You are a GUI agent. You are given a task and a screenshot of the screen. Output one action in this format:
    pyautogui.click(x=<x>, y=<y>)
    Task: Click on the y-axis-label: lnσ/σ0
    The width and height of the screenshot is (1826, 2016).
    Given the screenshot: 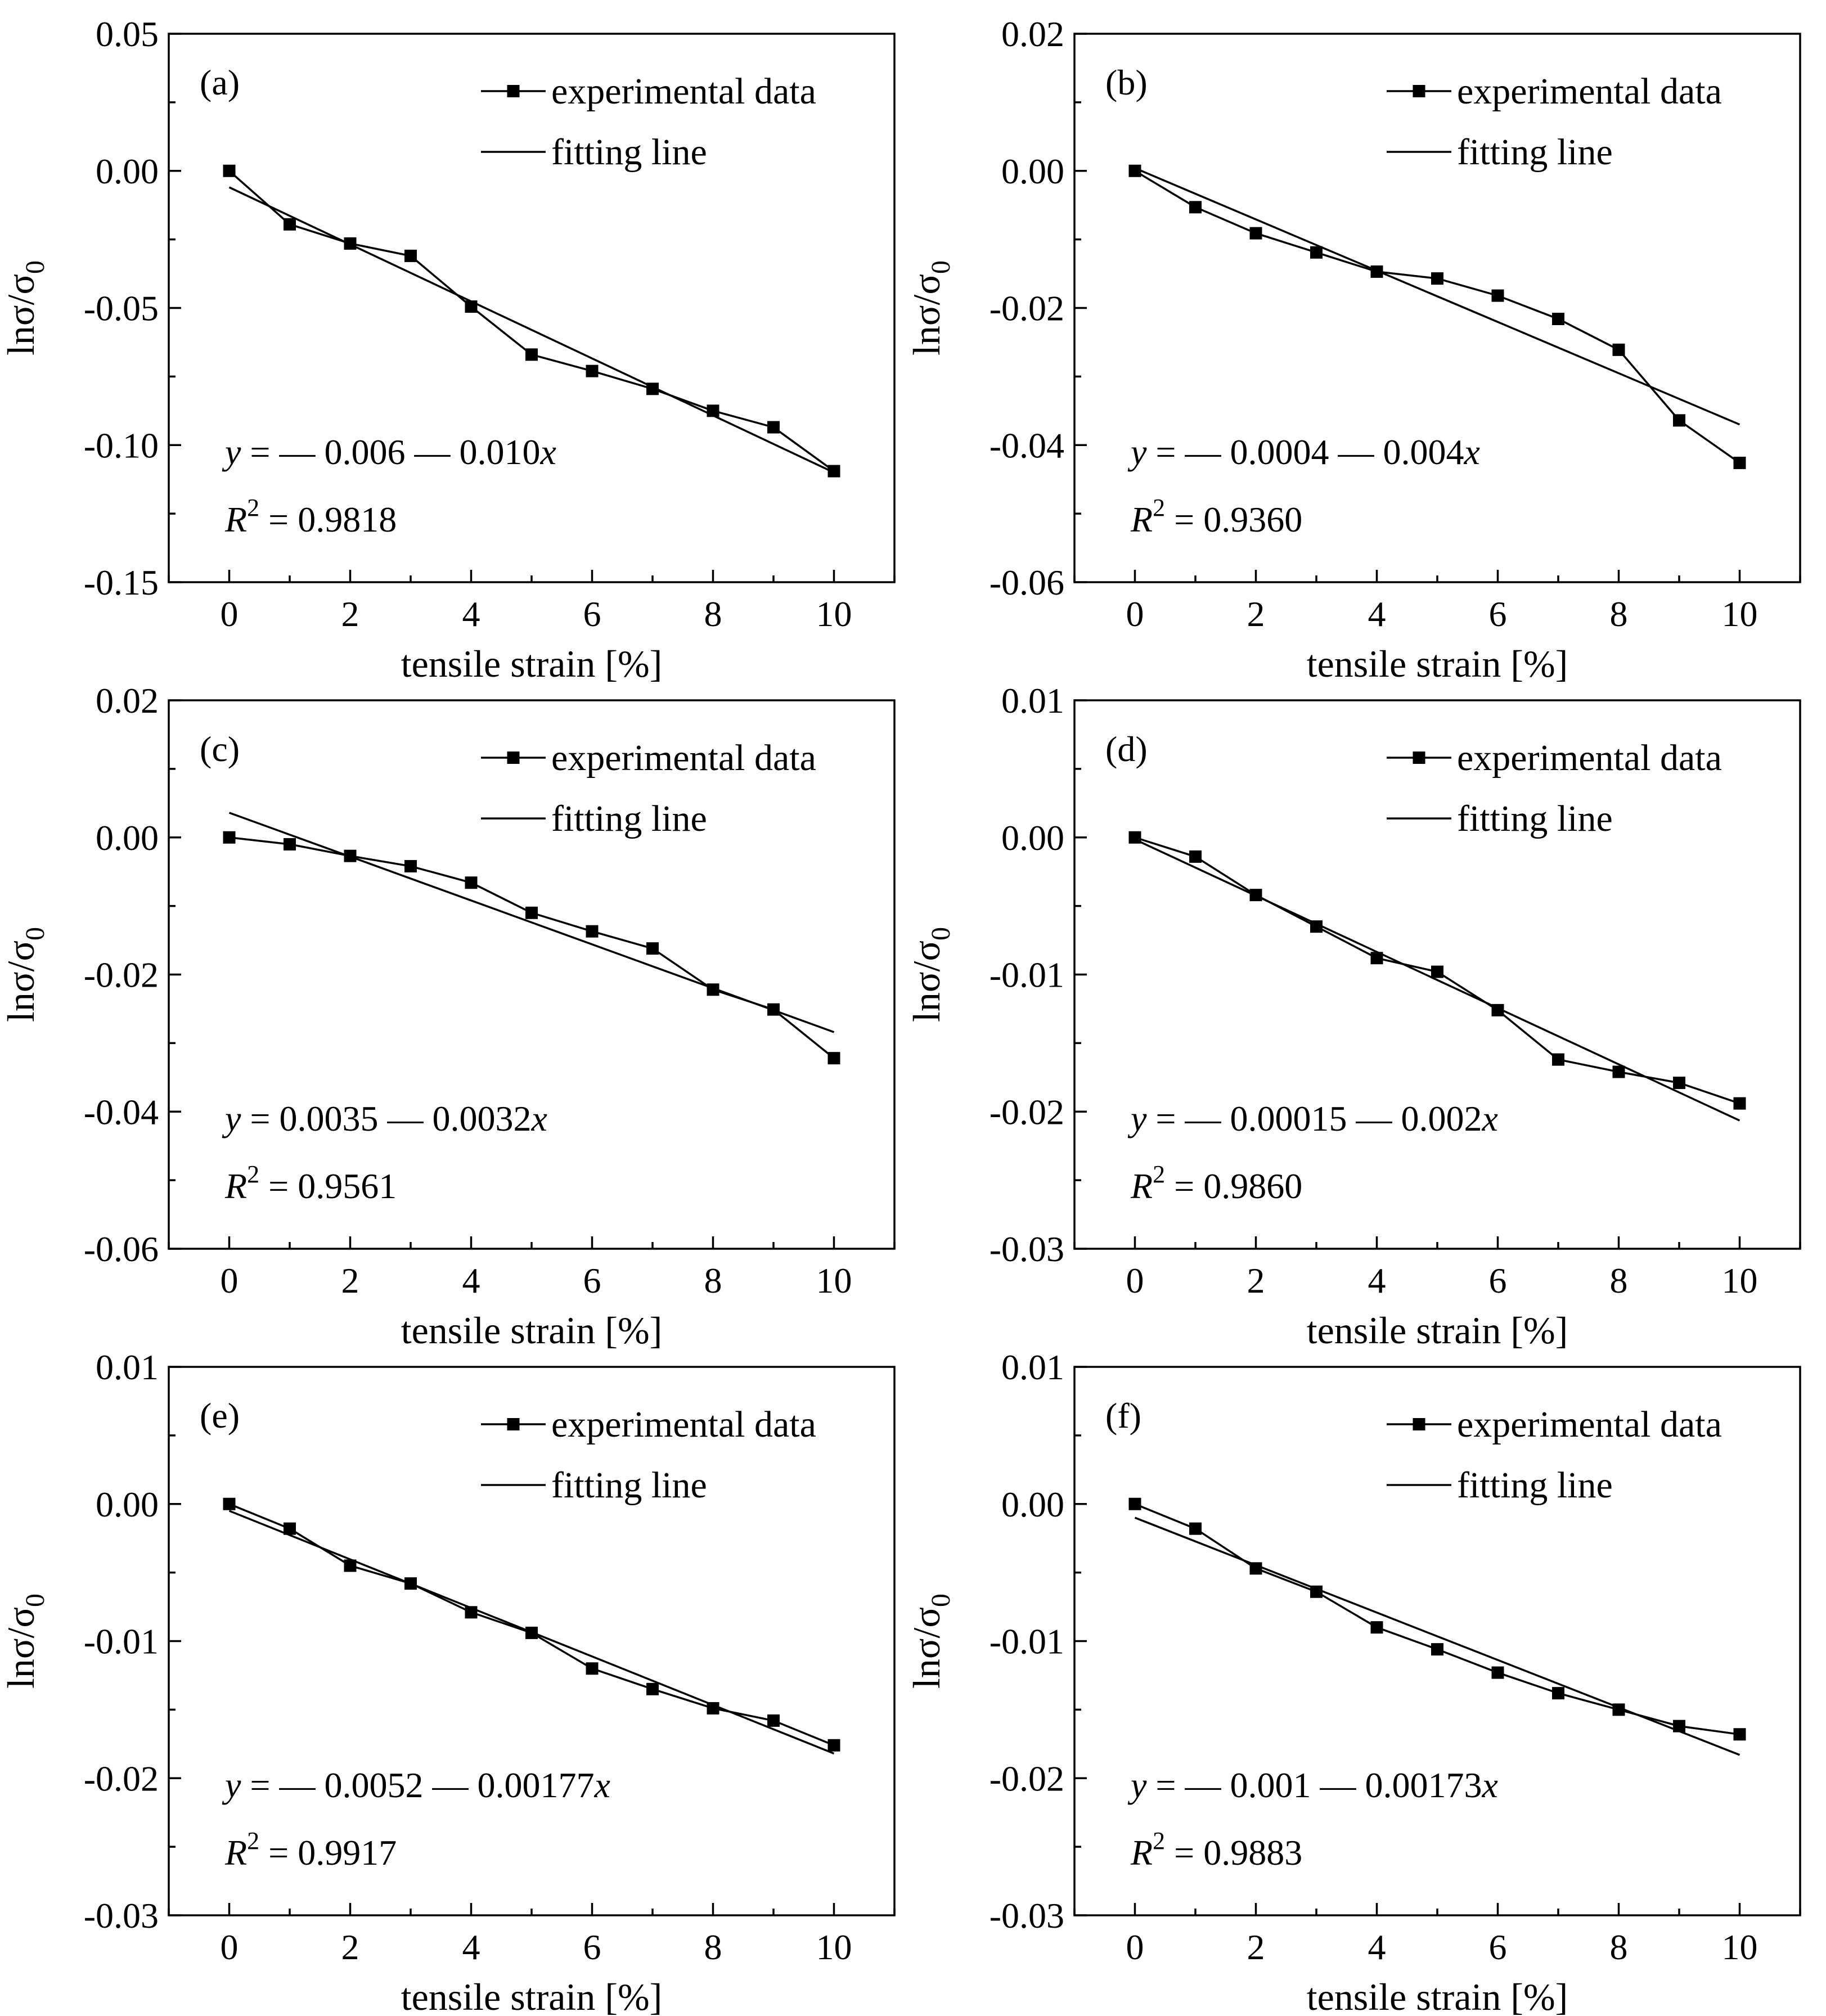 What is the action you would take?
    pyautogui.click(x=25, y=1641)
    